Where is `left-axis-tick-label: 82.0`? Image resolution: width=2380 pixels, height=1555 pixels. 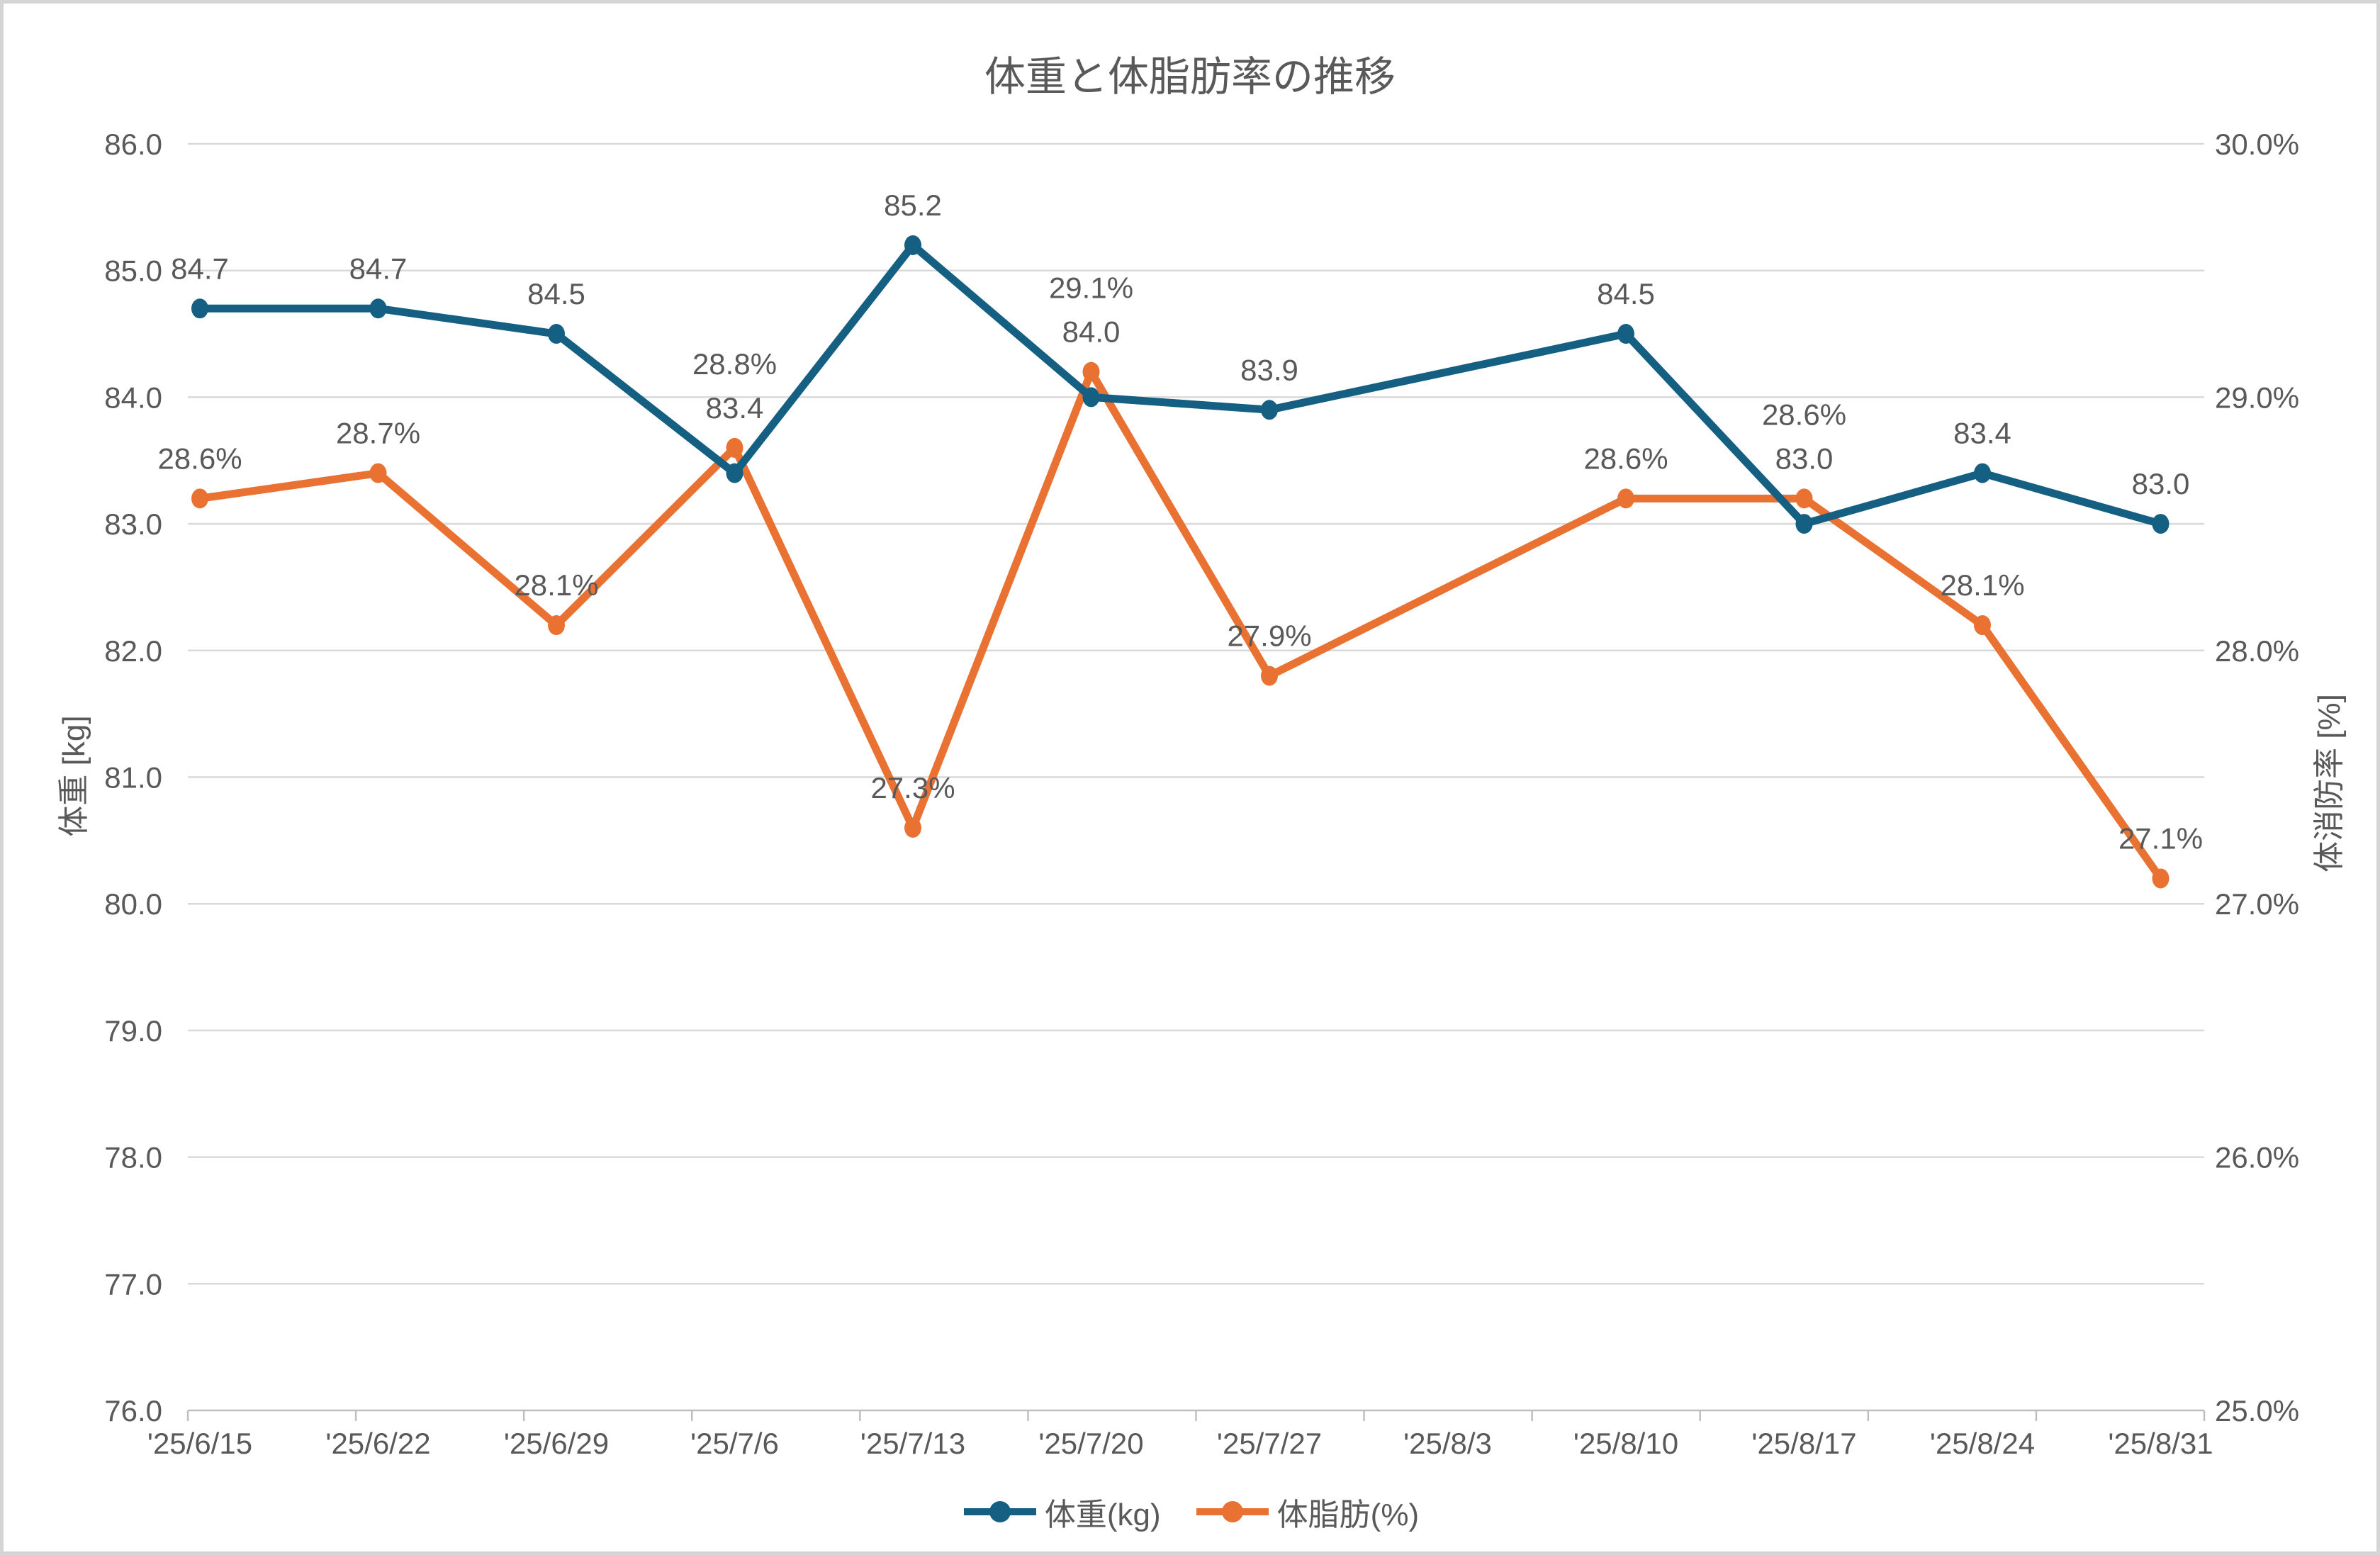 left-axis-tick-label: 82.0 is located at coordinates (133, 651).